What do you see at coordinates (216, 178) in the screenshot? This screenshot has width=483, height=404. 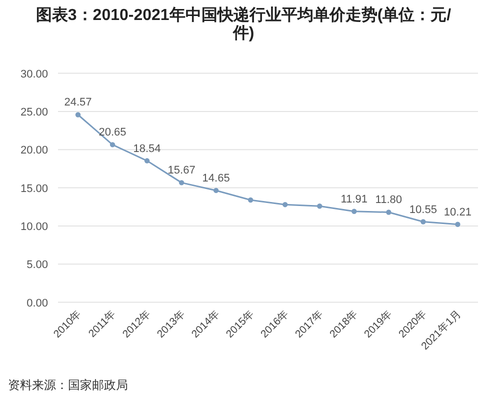 I see `data-label: 14.65` at bounding box center [216, 178].